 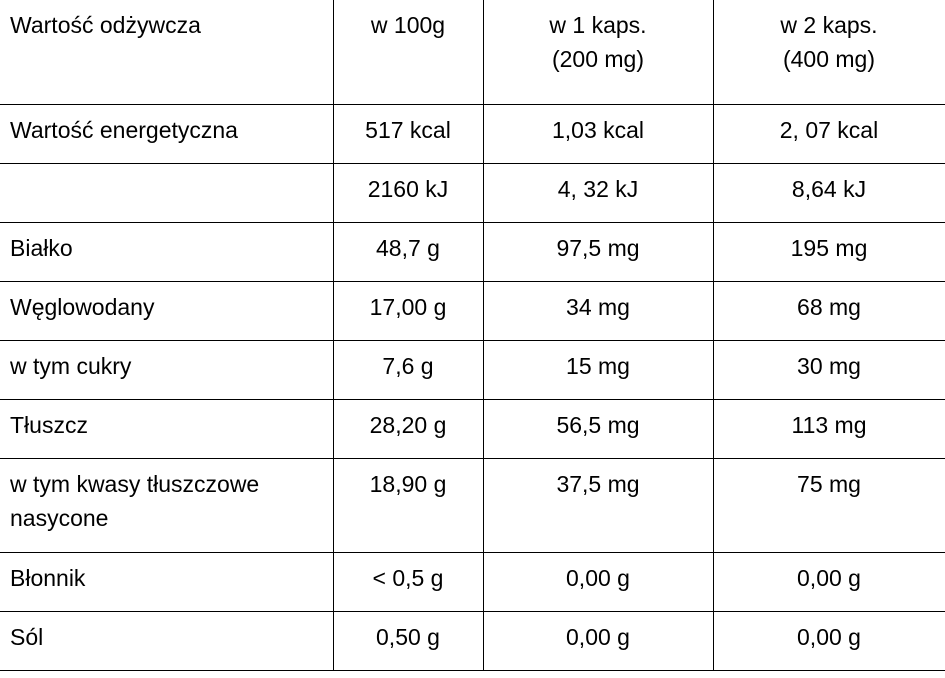 I want to click on nutrient-name-cell: Tłuszcz, so click(x=167, y=428).